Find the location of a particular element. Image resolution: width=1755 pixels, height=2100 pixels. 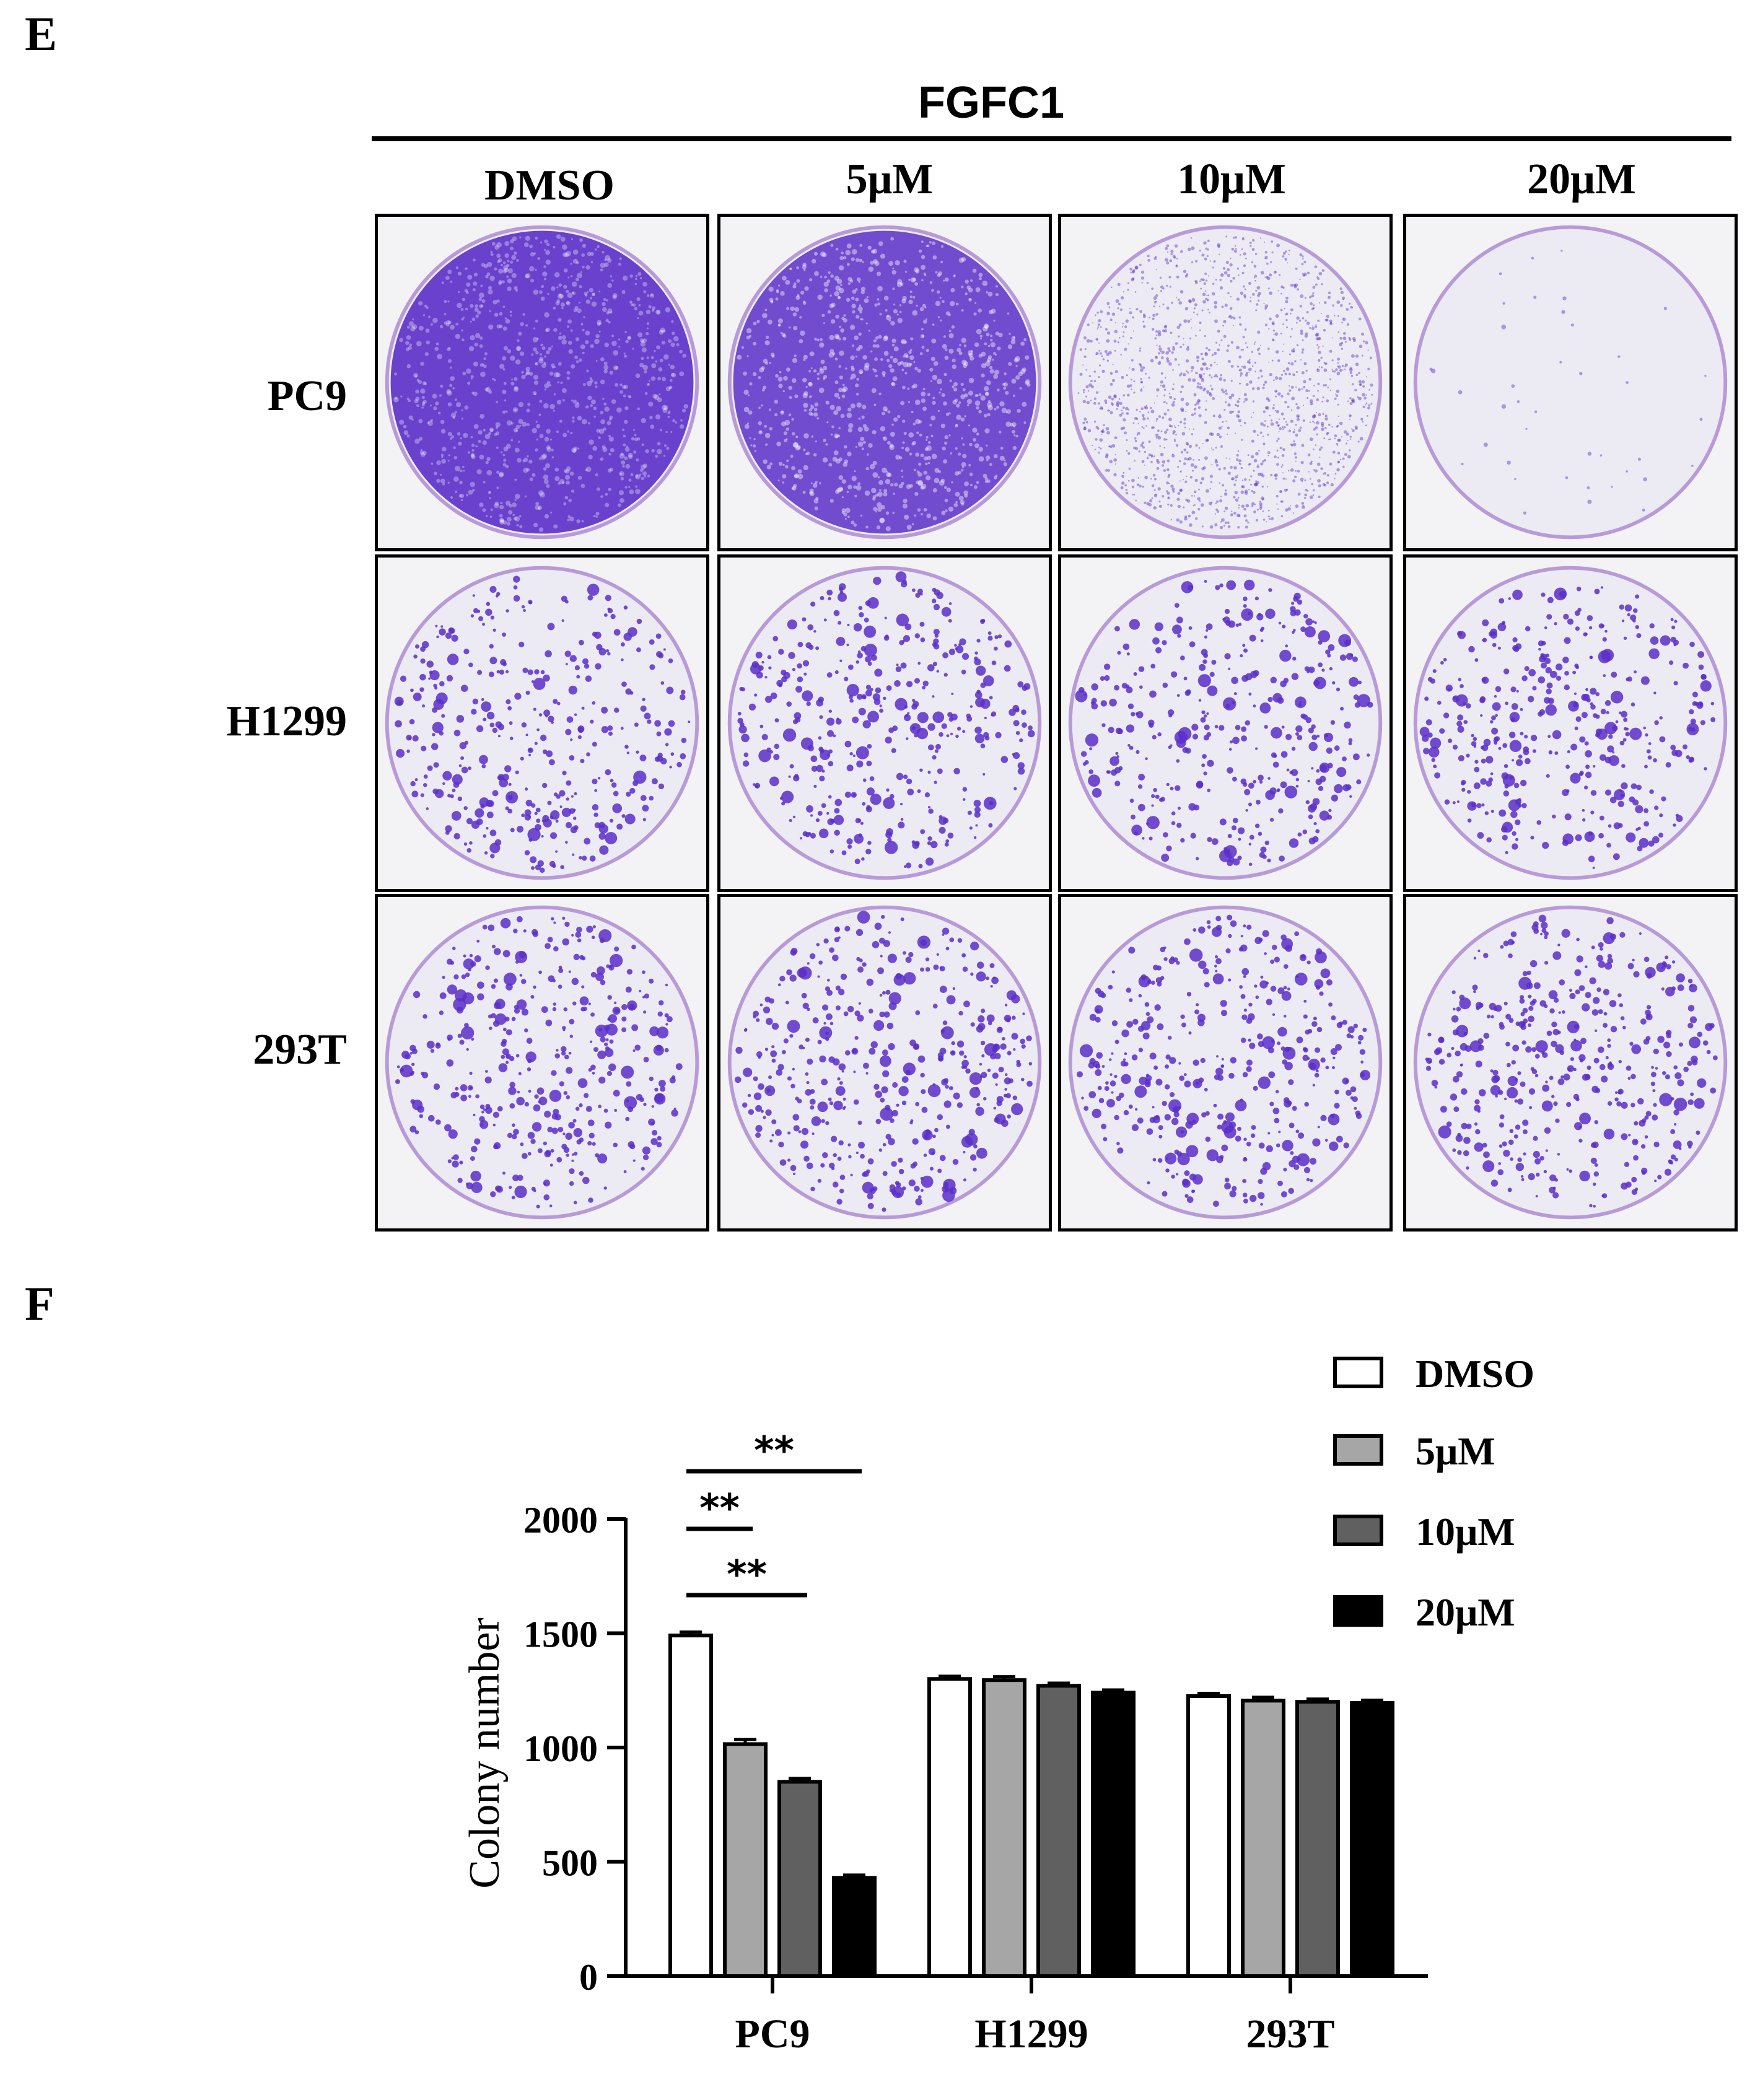

panel-f-letter: F is located at coordinates (40, 1304).